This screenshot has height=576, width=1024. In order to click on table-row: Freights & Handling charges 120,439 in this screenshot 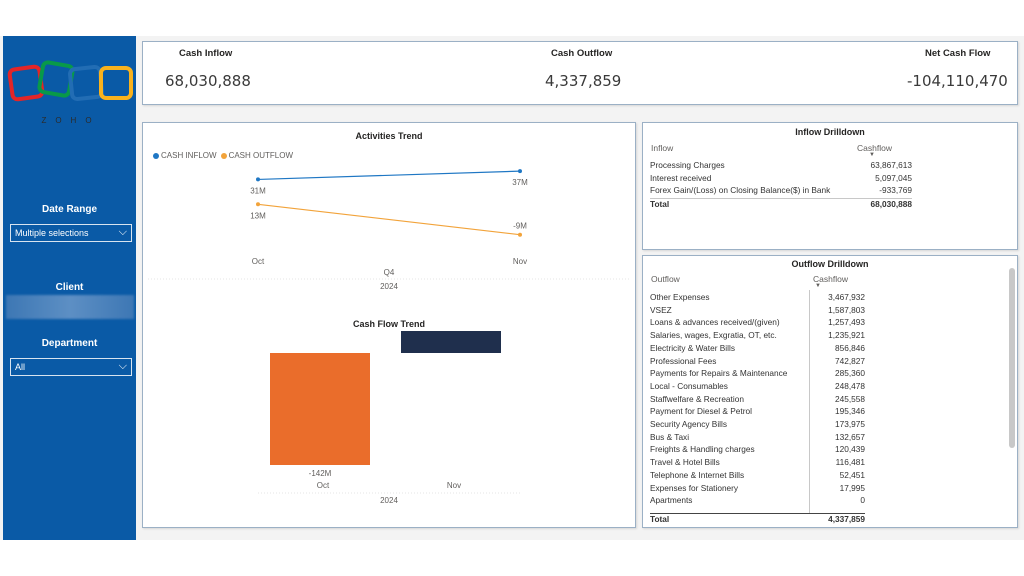, I will do `click(757, 450)`.